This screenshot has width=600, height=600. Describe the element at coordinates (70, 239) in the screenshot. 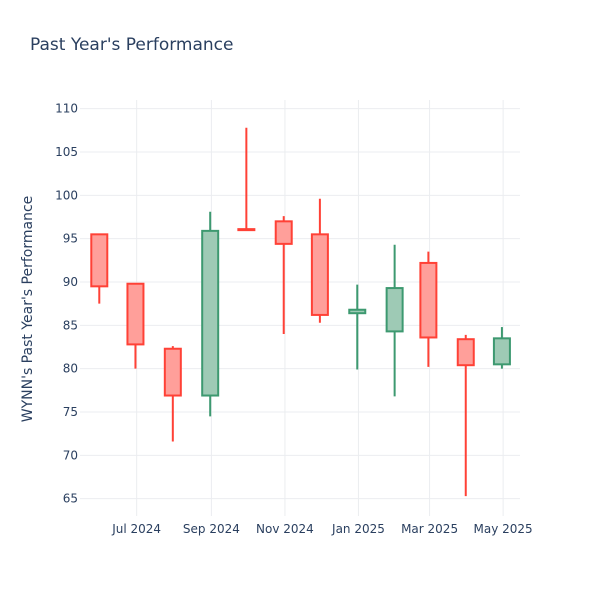

I see `y-tick-label: 95` at that location.